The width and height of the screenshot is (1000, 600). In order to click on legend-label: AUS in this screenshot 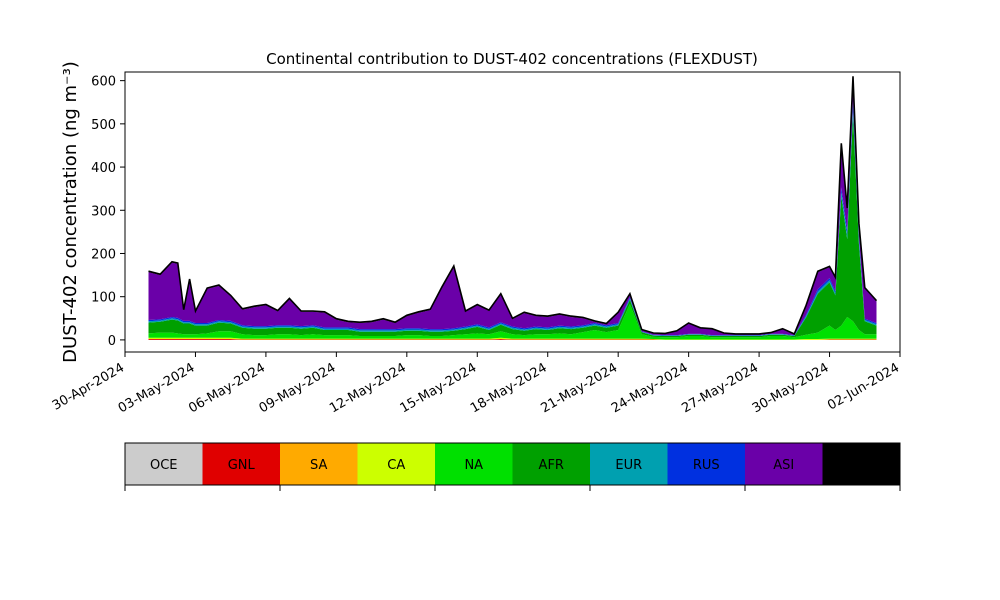, I will do `click(861, 465)`.